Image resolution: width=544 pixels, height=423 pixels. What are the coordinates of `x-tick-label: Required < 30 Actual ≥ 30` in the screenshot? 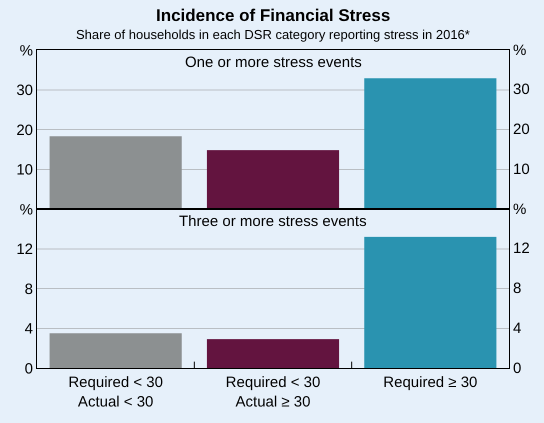 It's located at (273, 392).